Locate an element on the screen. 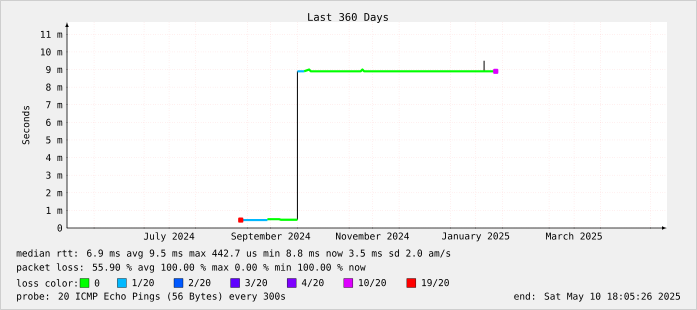 This screenshot has height=310, width=697. text: median rtt: 6.9 ms avg 9.5 ms max 442.7 us min 8.8 ms now 3.5 ms sd 2.0 am/s is located at coordinates (233, 254).